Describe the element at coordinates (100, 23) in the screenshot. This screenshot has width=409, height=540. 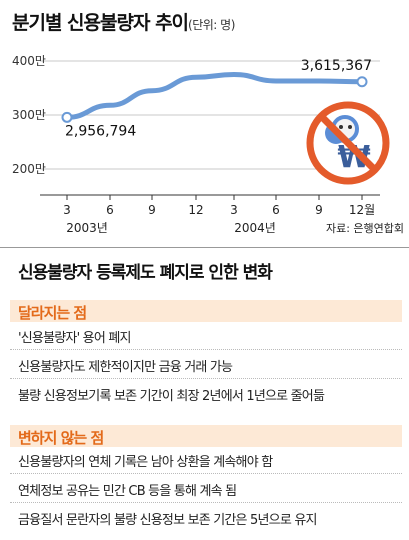
I see `chart-title: 분기별 신용불량자 추이` at that location.